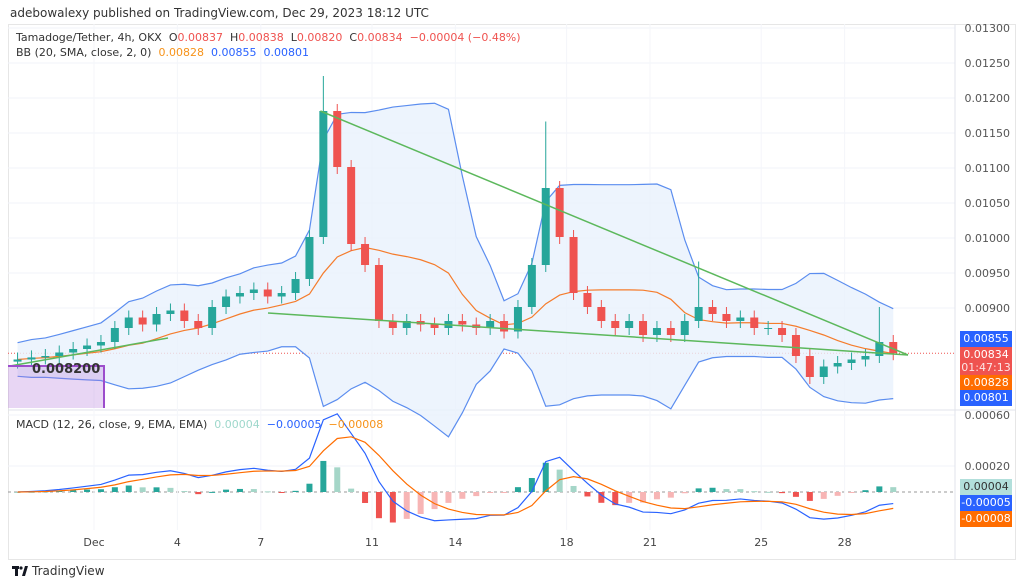 Image resolution: width=1024 pixels, height=585 pixels. What do you see at coordinates (987, 415) in the screenshot?
I see `macd-tick: 0.00060` at bounding box center [987, 415].